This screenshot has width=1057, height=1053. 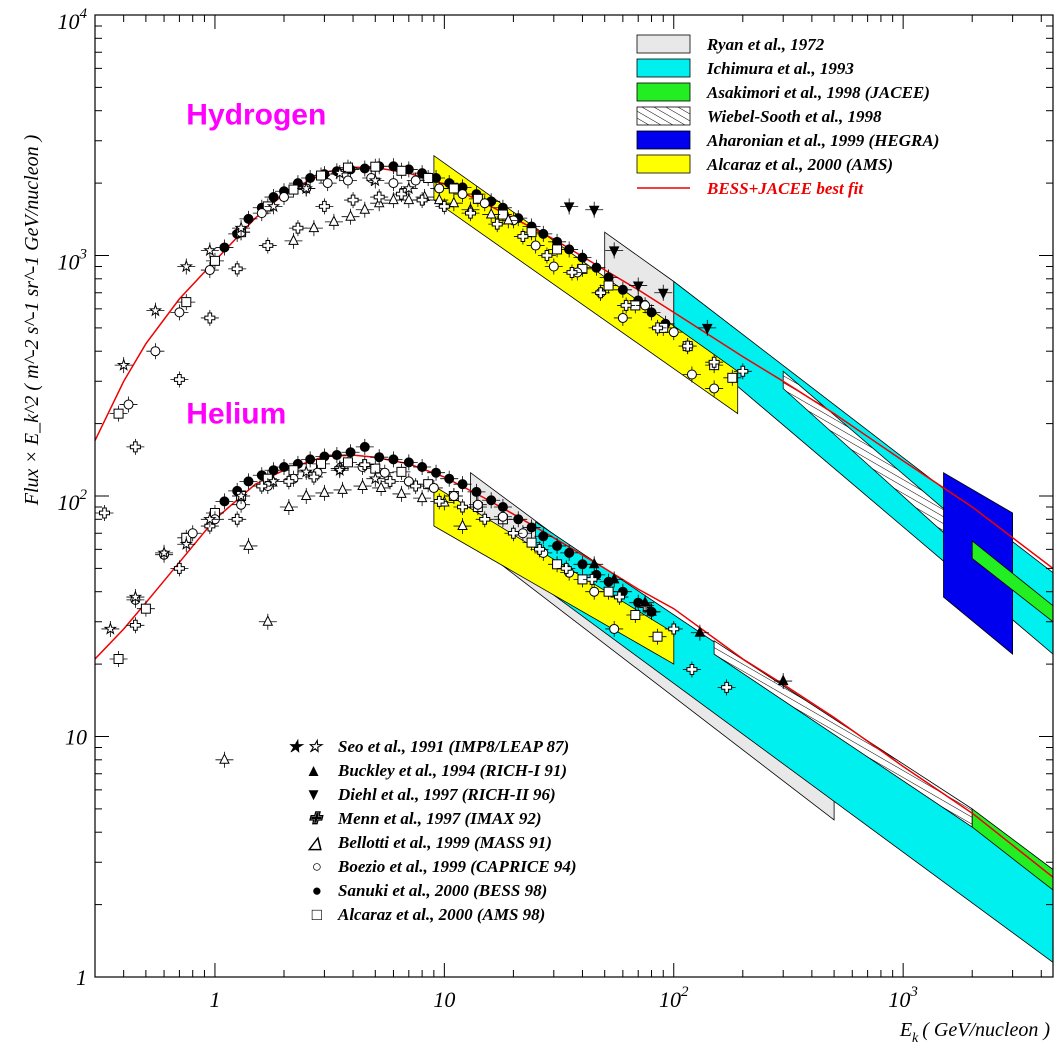 I want to click on data-point-4-17-mark, so click(x=535, y=245).